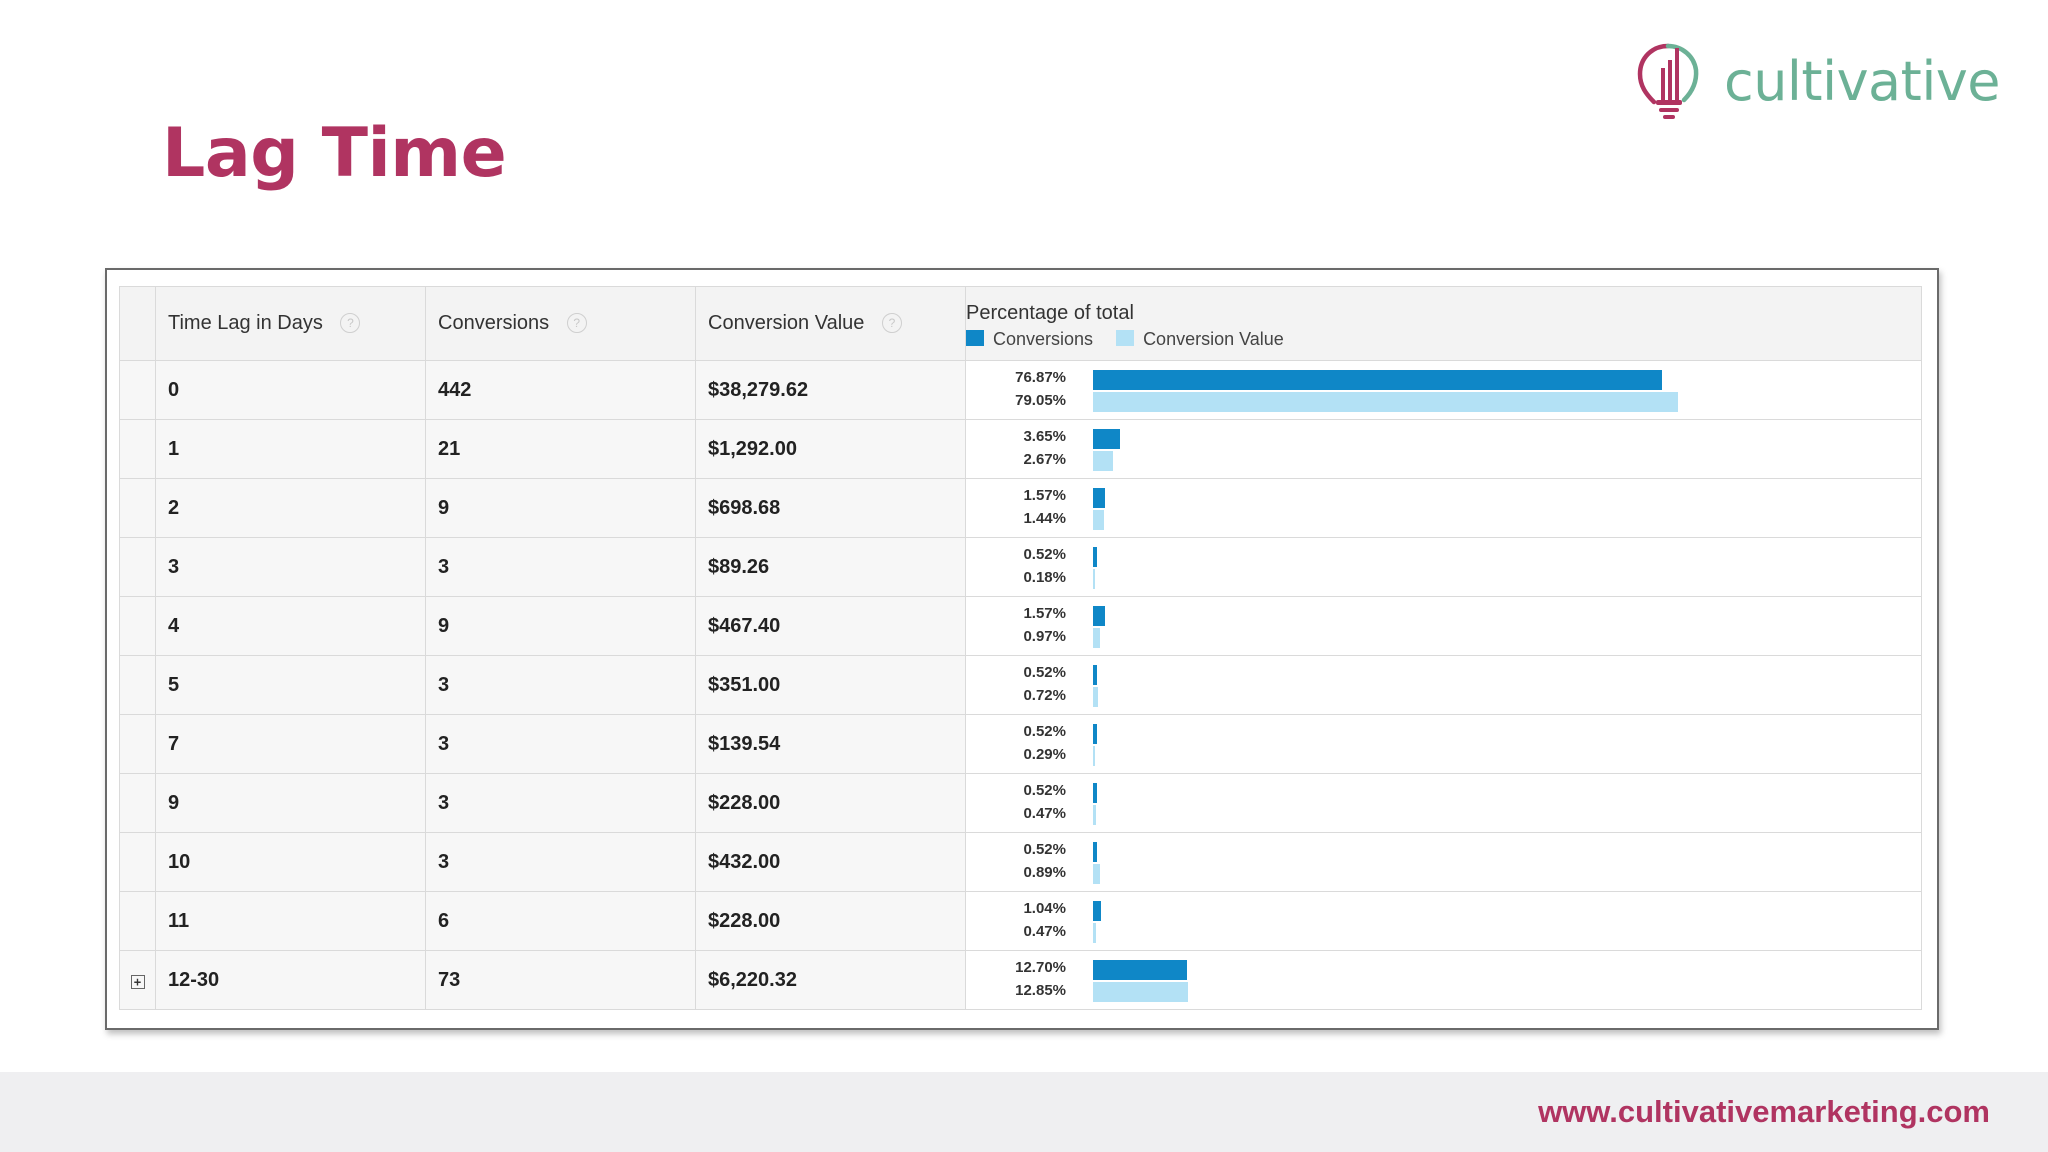  I want to click on percentage-cell: 12.70% 12.85%, so click(1443, 980).